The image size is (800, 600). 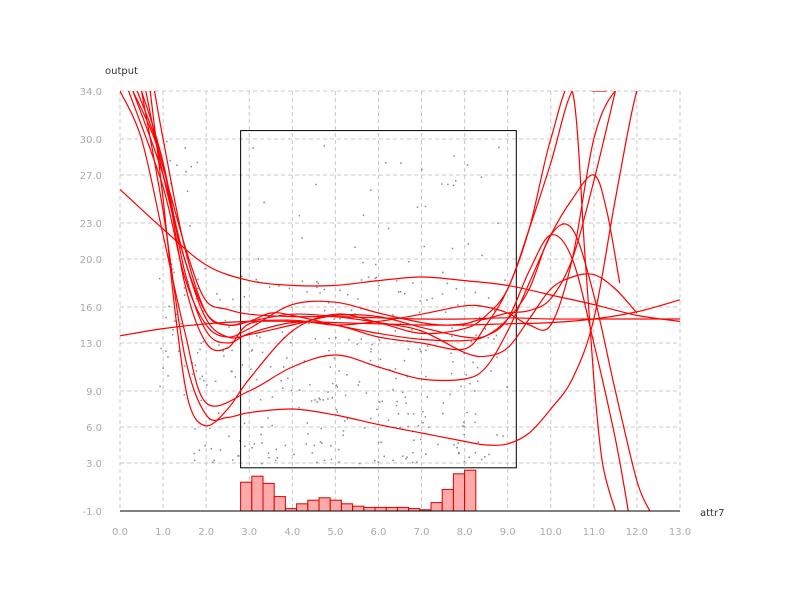 What do you see at coordinates (163, 532) in the screenshot?
I see `x-tick-label: 1.0` at bounding box center [163, 532].